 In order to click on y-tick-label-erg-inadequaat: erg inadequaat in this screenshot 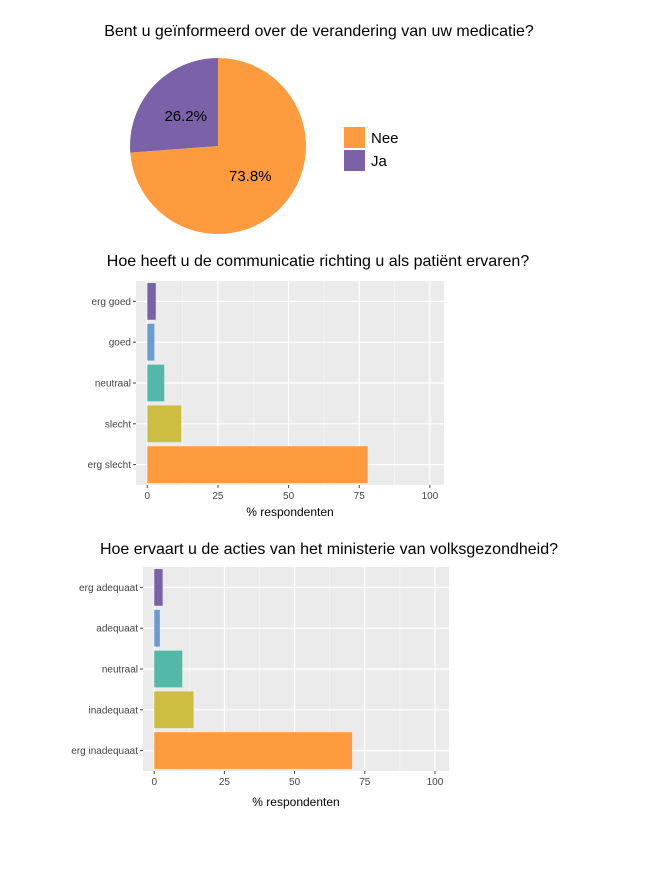, I will do `click(104, 751)`.